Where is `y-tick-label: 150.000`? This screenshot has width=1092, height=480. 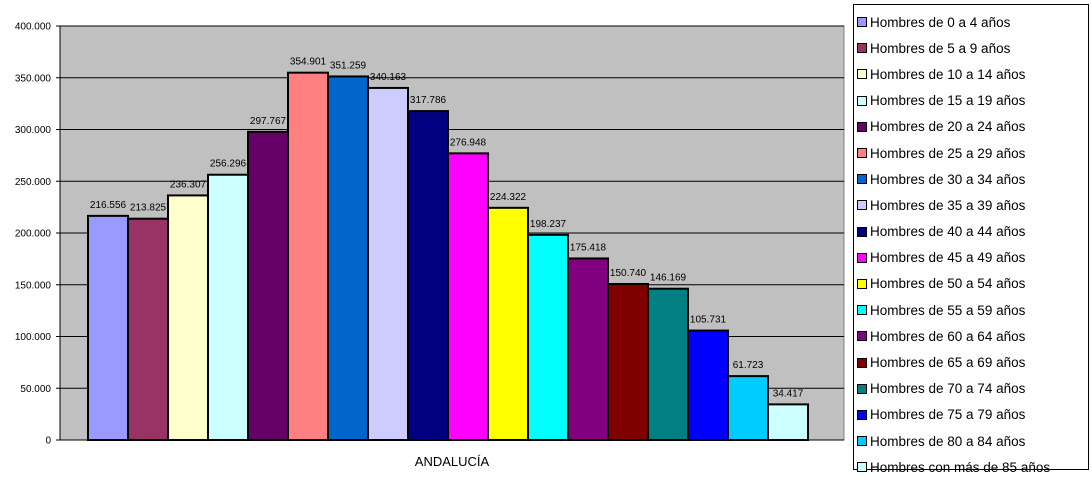
y-tick-label: 150.000 is located at coordinates (33, 285).